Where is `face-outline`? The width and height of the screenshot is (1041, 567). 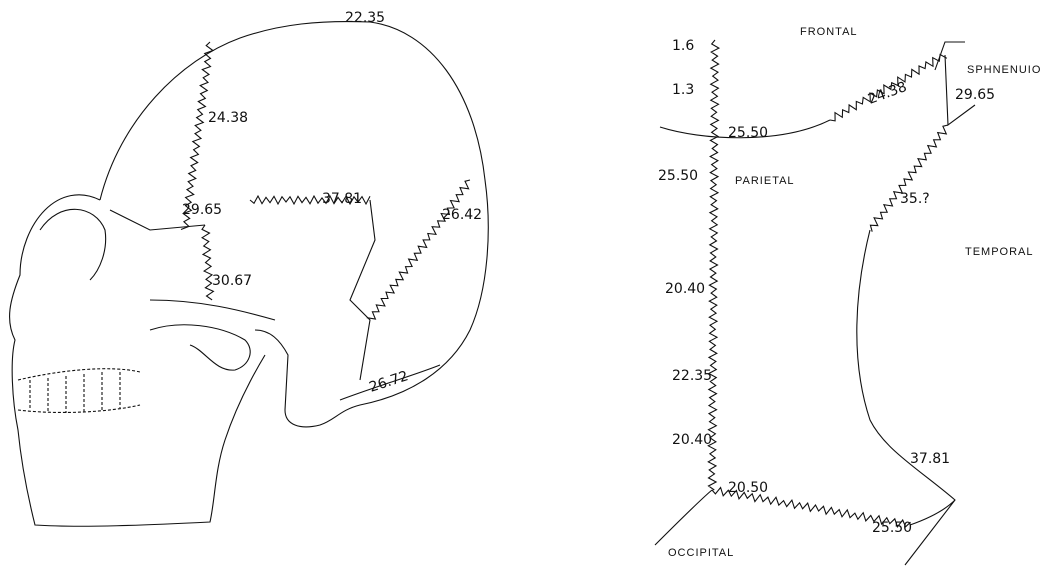
face-outline is located at coordinates (137, 360).